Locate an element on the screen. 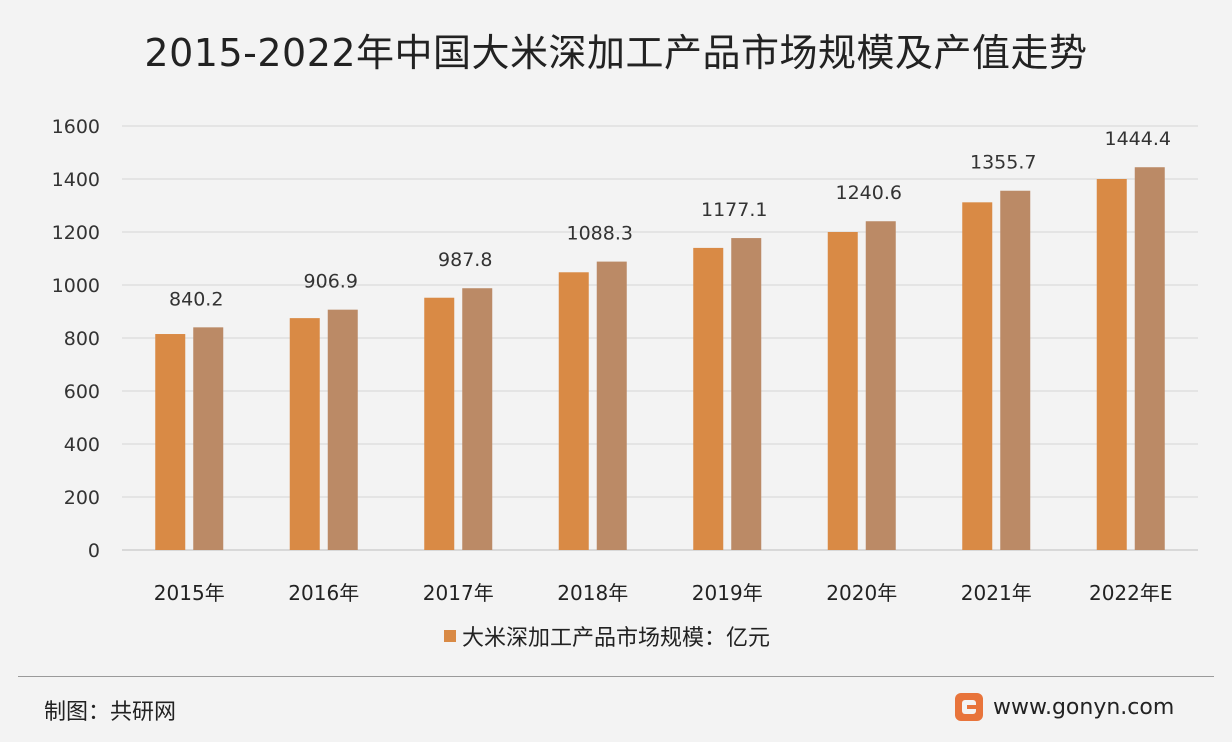 The image size is (1232, 742). source-credit: 制图：共研网 is located at coordinates (110, 712).